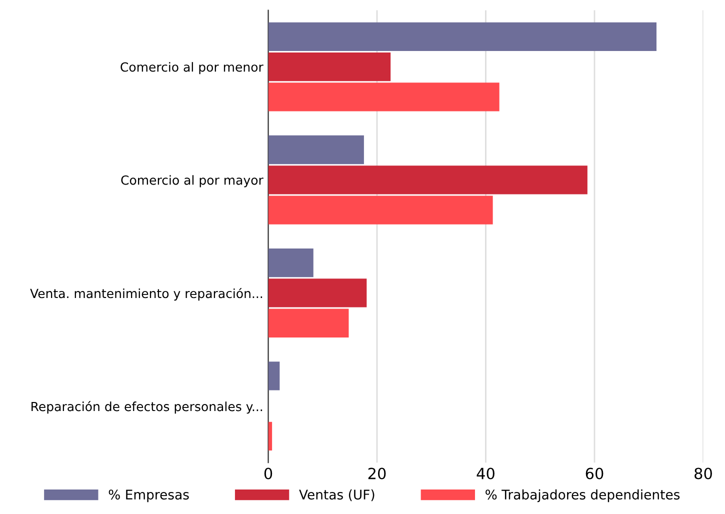 This screenshot has width=725, height=514. I want to click on x-tick-label: 80, so click(703, 474).